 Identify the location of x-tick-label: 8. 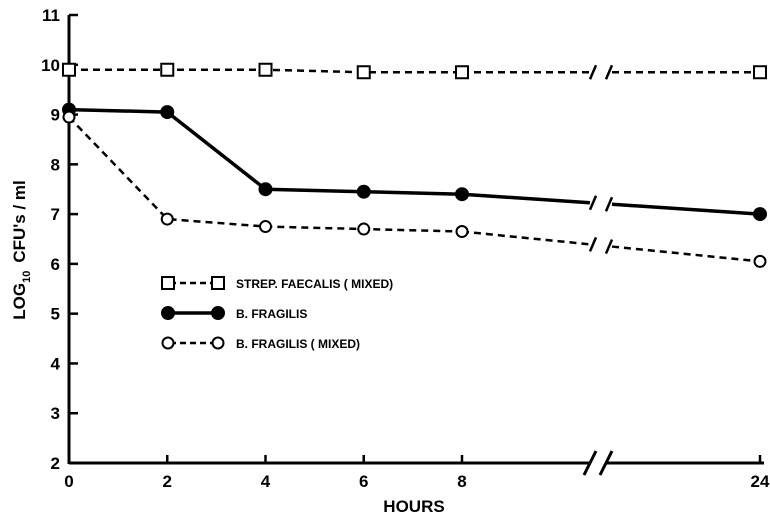
(461, 481).